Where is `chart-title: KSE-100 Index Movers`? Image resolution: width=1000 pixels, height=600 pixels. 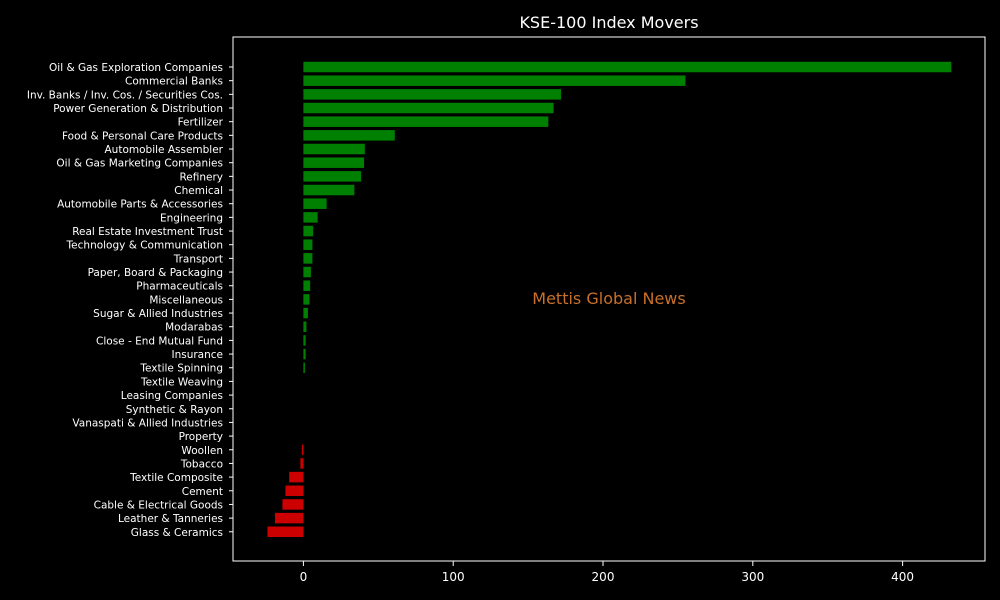
chart-title: KSE-100 Index Movers is located at coordinates (608, 22).